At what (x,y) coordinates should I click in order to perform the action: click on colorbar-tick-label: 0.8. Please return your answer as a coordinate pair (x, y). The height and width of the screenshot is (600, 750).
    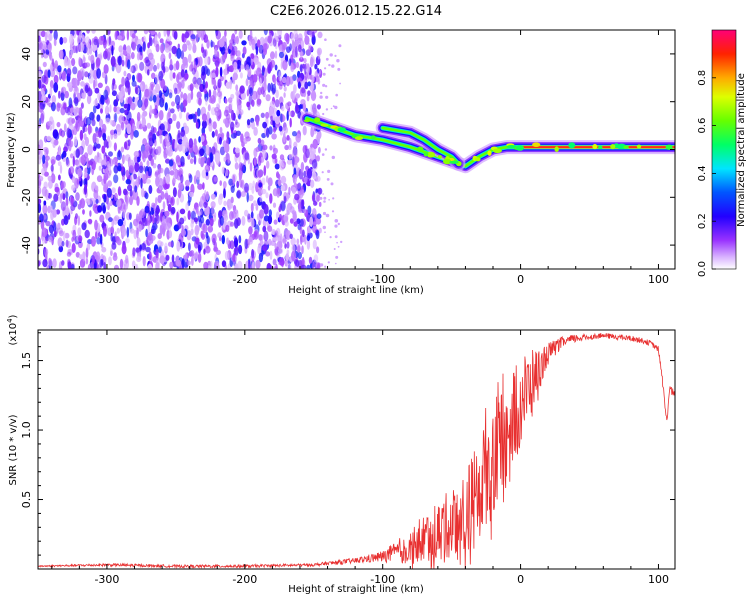
    Looking at the image, I should click on (702, 78).